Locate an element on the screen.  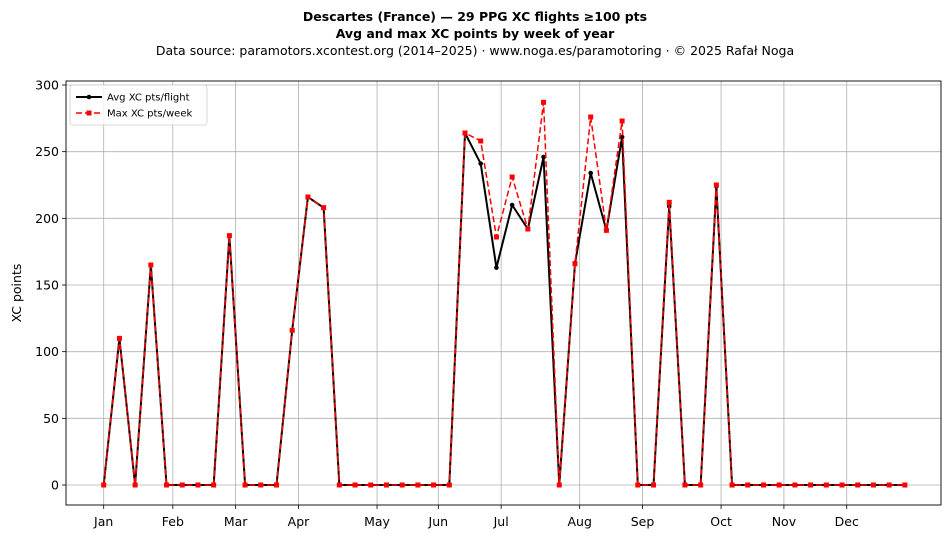
y-tick-label: 250 is located at coordinates (47, 151).